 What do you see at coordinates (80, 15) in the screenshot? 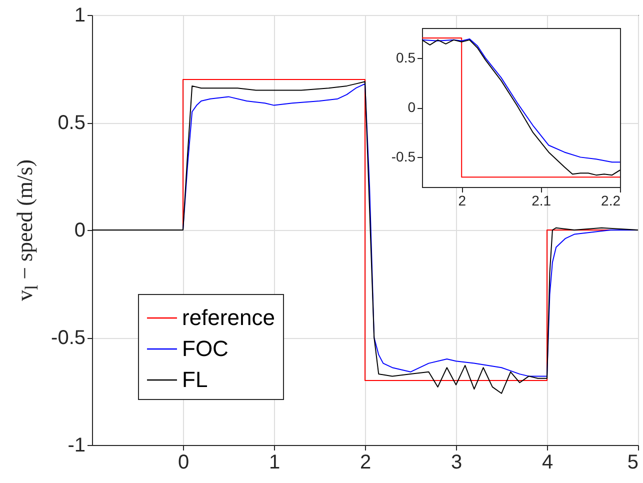
I see `y-tick-label: 1` at bounding box center [80, 15].